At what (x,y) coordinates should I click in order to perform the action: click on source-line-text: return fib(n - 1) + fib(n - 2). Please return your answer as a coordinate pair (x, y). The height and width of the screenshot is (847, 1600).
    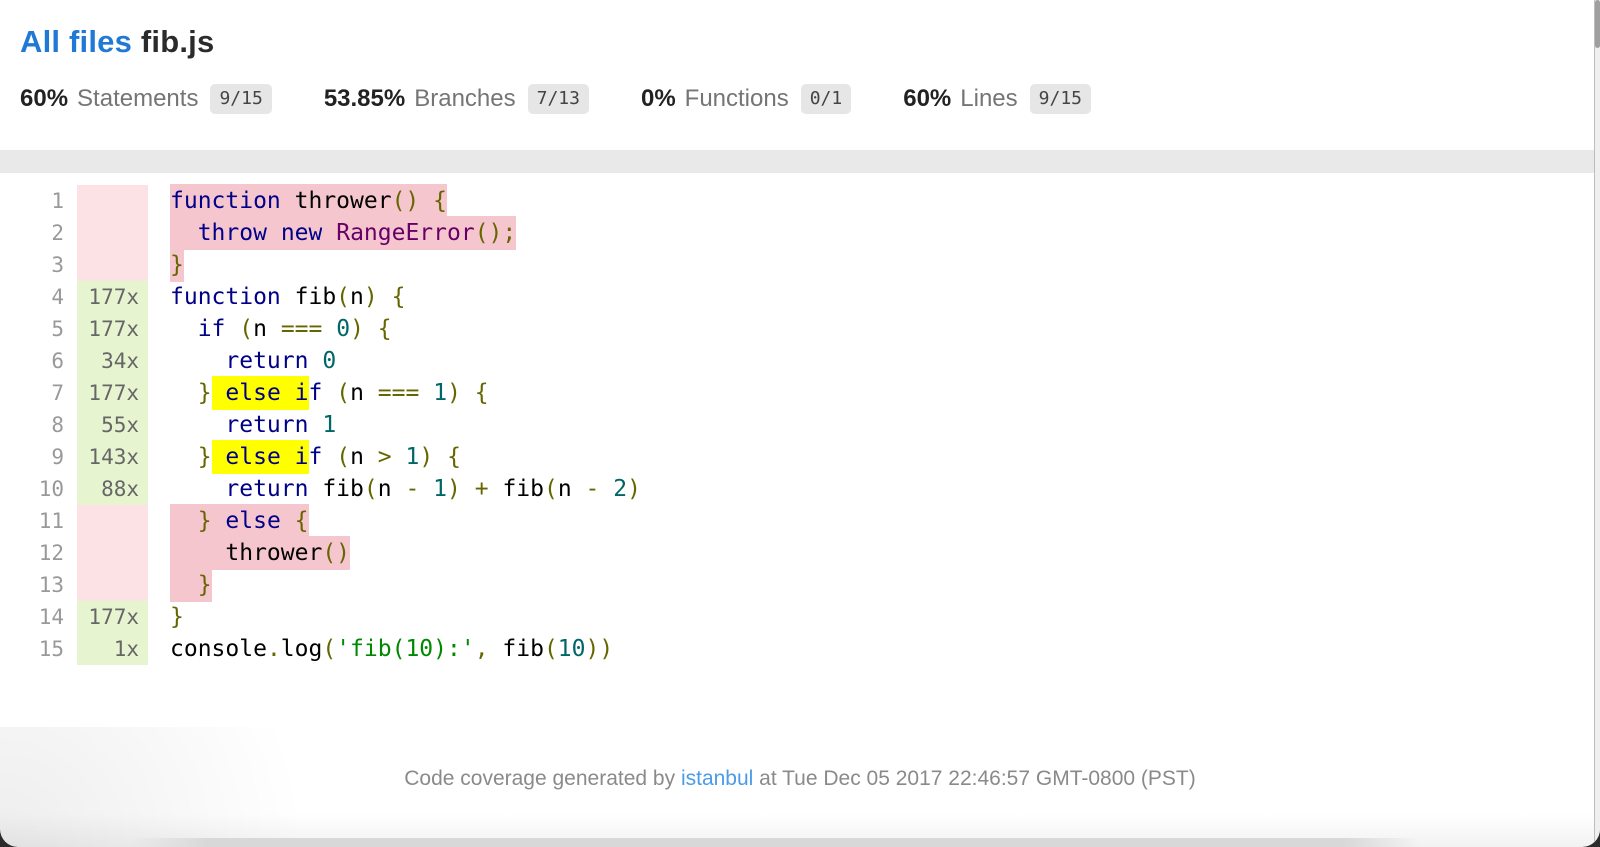
    Looking at the image, I should click on (433, 489).